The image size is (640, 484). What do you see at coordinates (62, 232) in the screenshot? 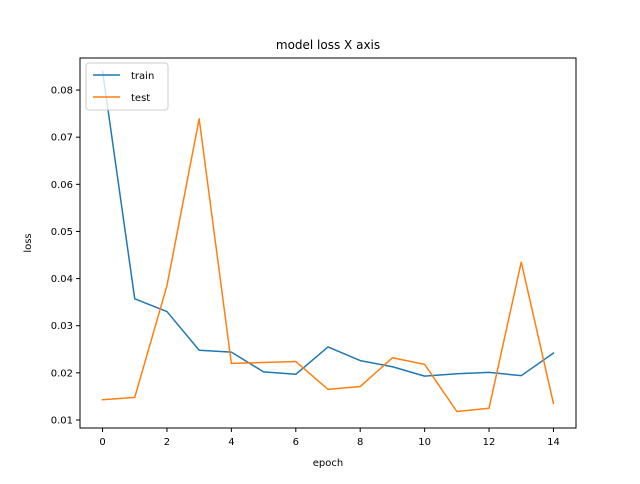
I see `y-tick-label: 0.05` at bounding box center [62, 232].